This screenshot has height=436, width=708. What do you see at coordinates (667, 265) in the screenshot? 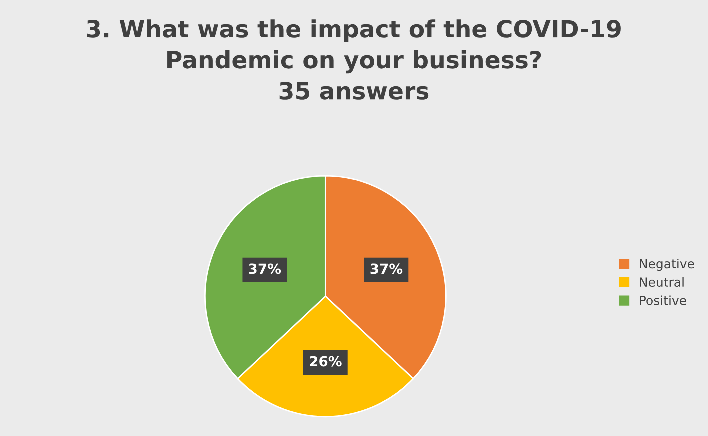
I see `legend-label: Negative` at bounding box center [667, 265].